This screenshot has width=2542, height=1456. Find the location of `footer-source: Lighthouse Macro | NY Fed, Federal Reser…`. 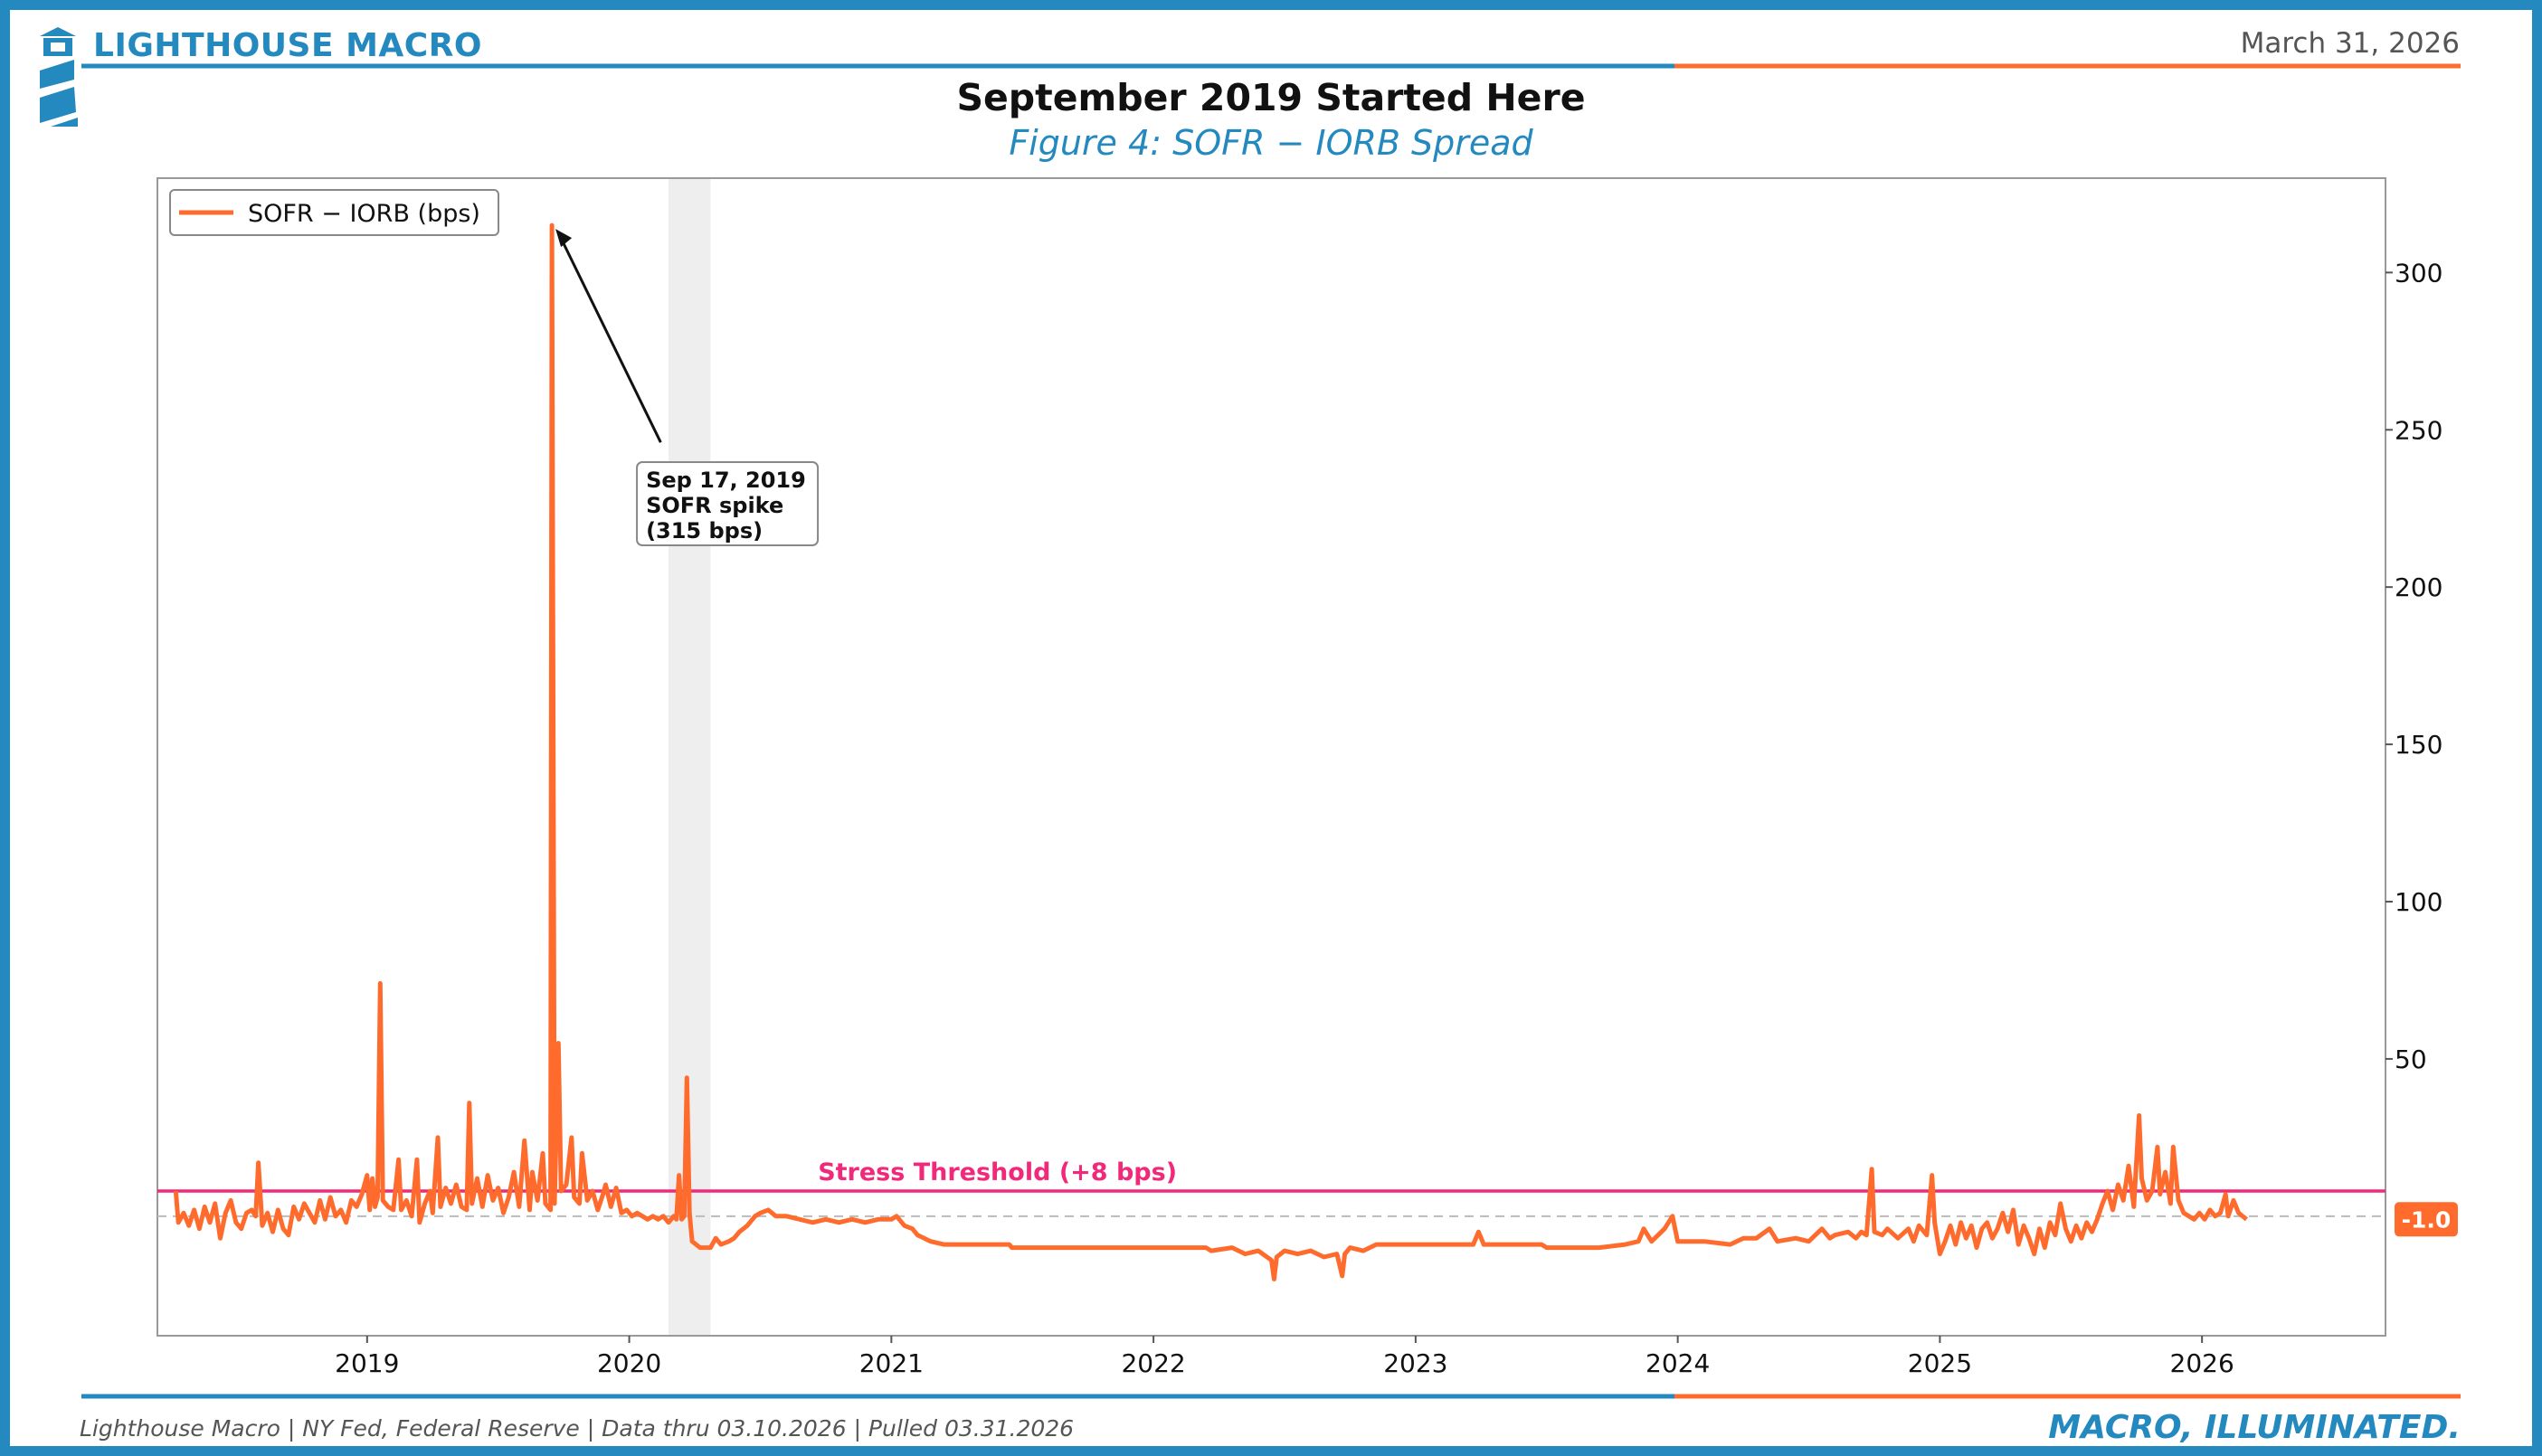

footer-source: Lighthouse Macro | NY Fed, Federal Reser… is located at coordinates (577, 1428).